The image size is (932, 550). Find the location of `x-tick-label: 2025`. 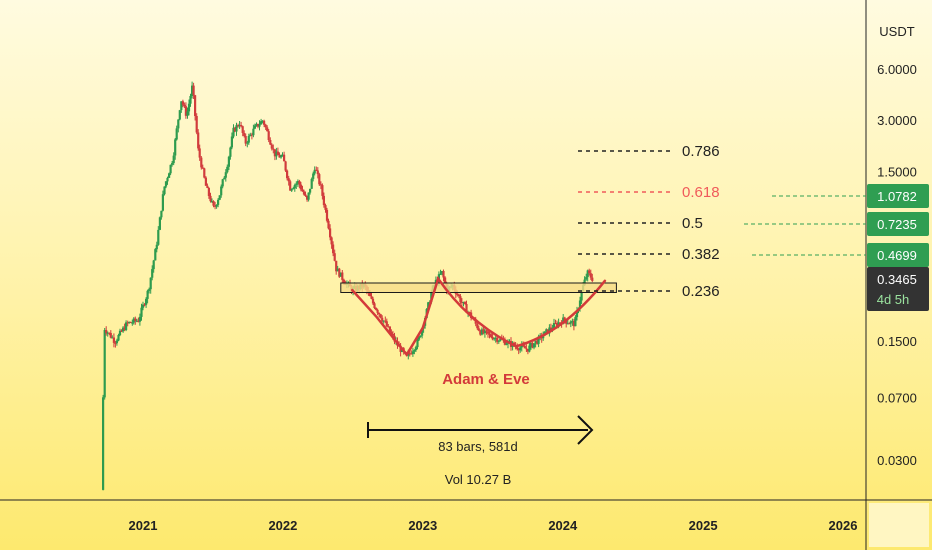

x-tick-label: 2025 is located at coordinates (703, 525).